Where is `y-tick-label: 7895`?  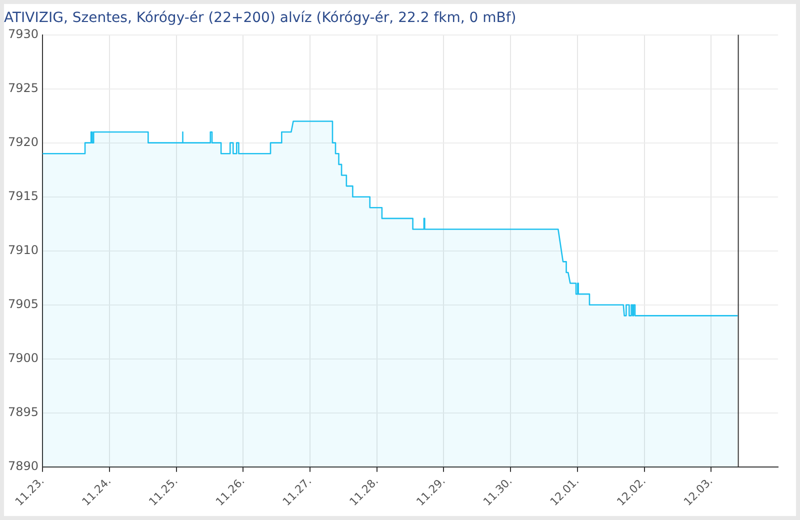 y-tick-label: 7895 is located at coordinates (23, 412).